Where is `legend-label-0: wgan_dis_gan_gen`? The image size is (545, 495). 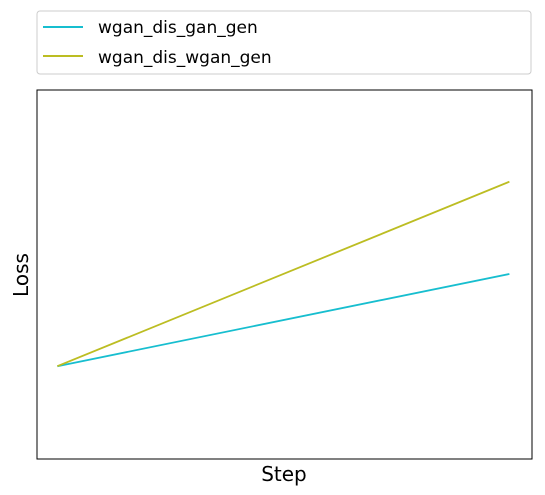 legend-label-0: wgan_dis_gan_gen is located at coordinates (178, 28).